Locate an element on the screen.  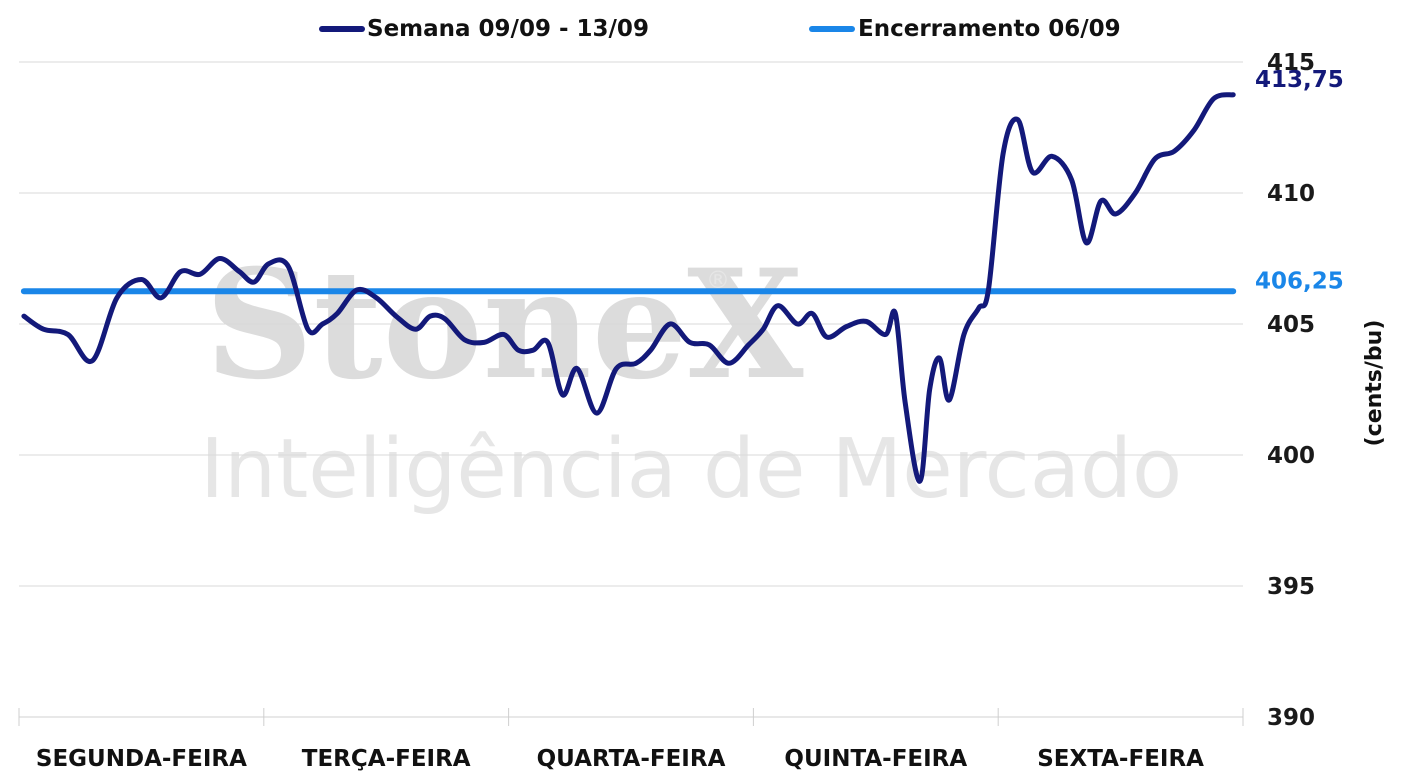
legend-label-close: Encerramento 06/09 is located at coordinates (989, 29).